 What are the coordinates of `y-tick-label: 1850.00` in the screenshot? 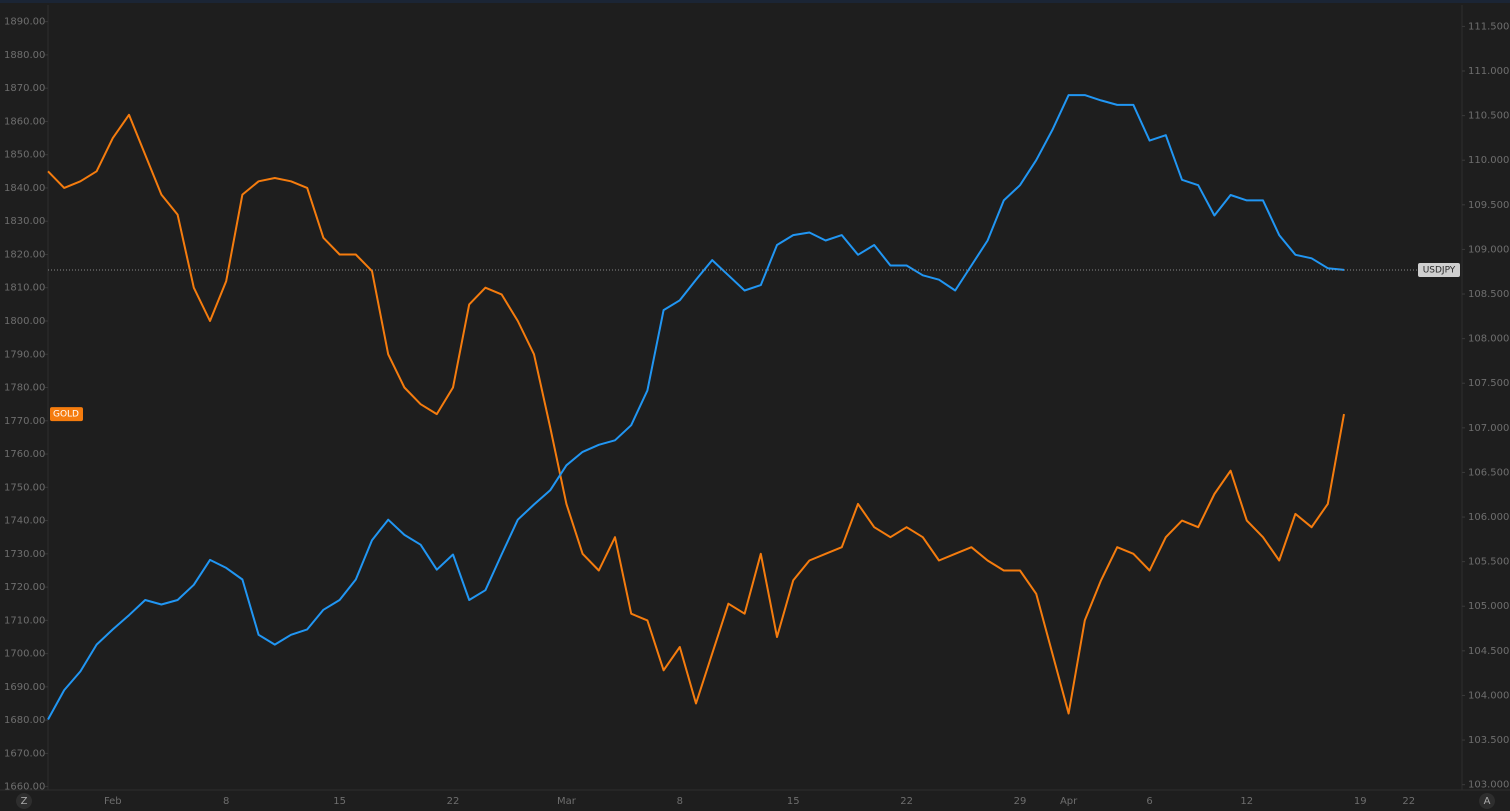 It's located at (24, 155).